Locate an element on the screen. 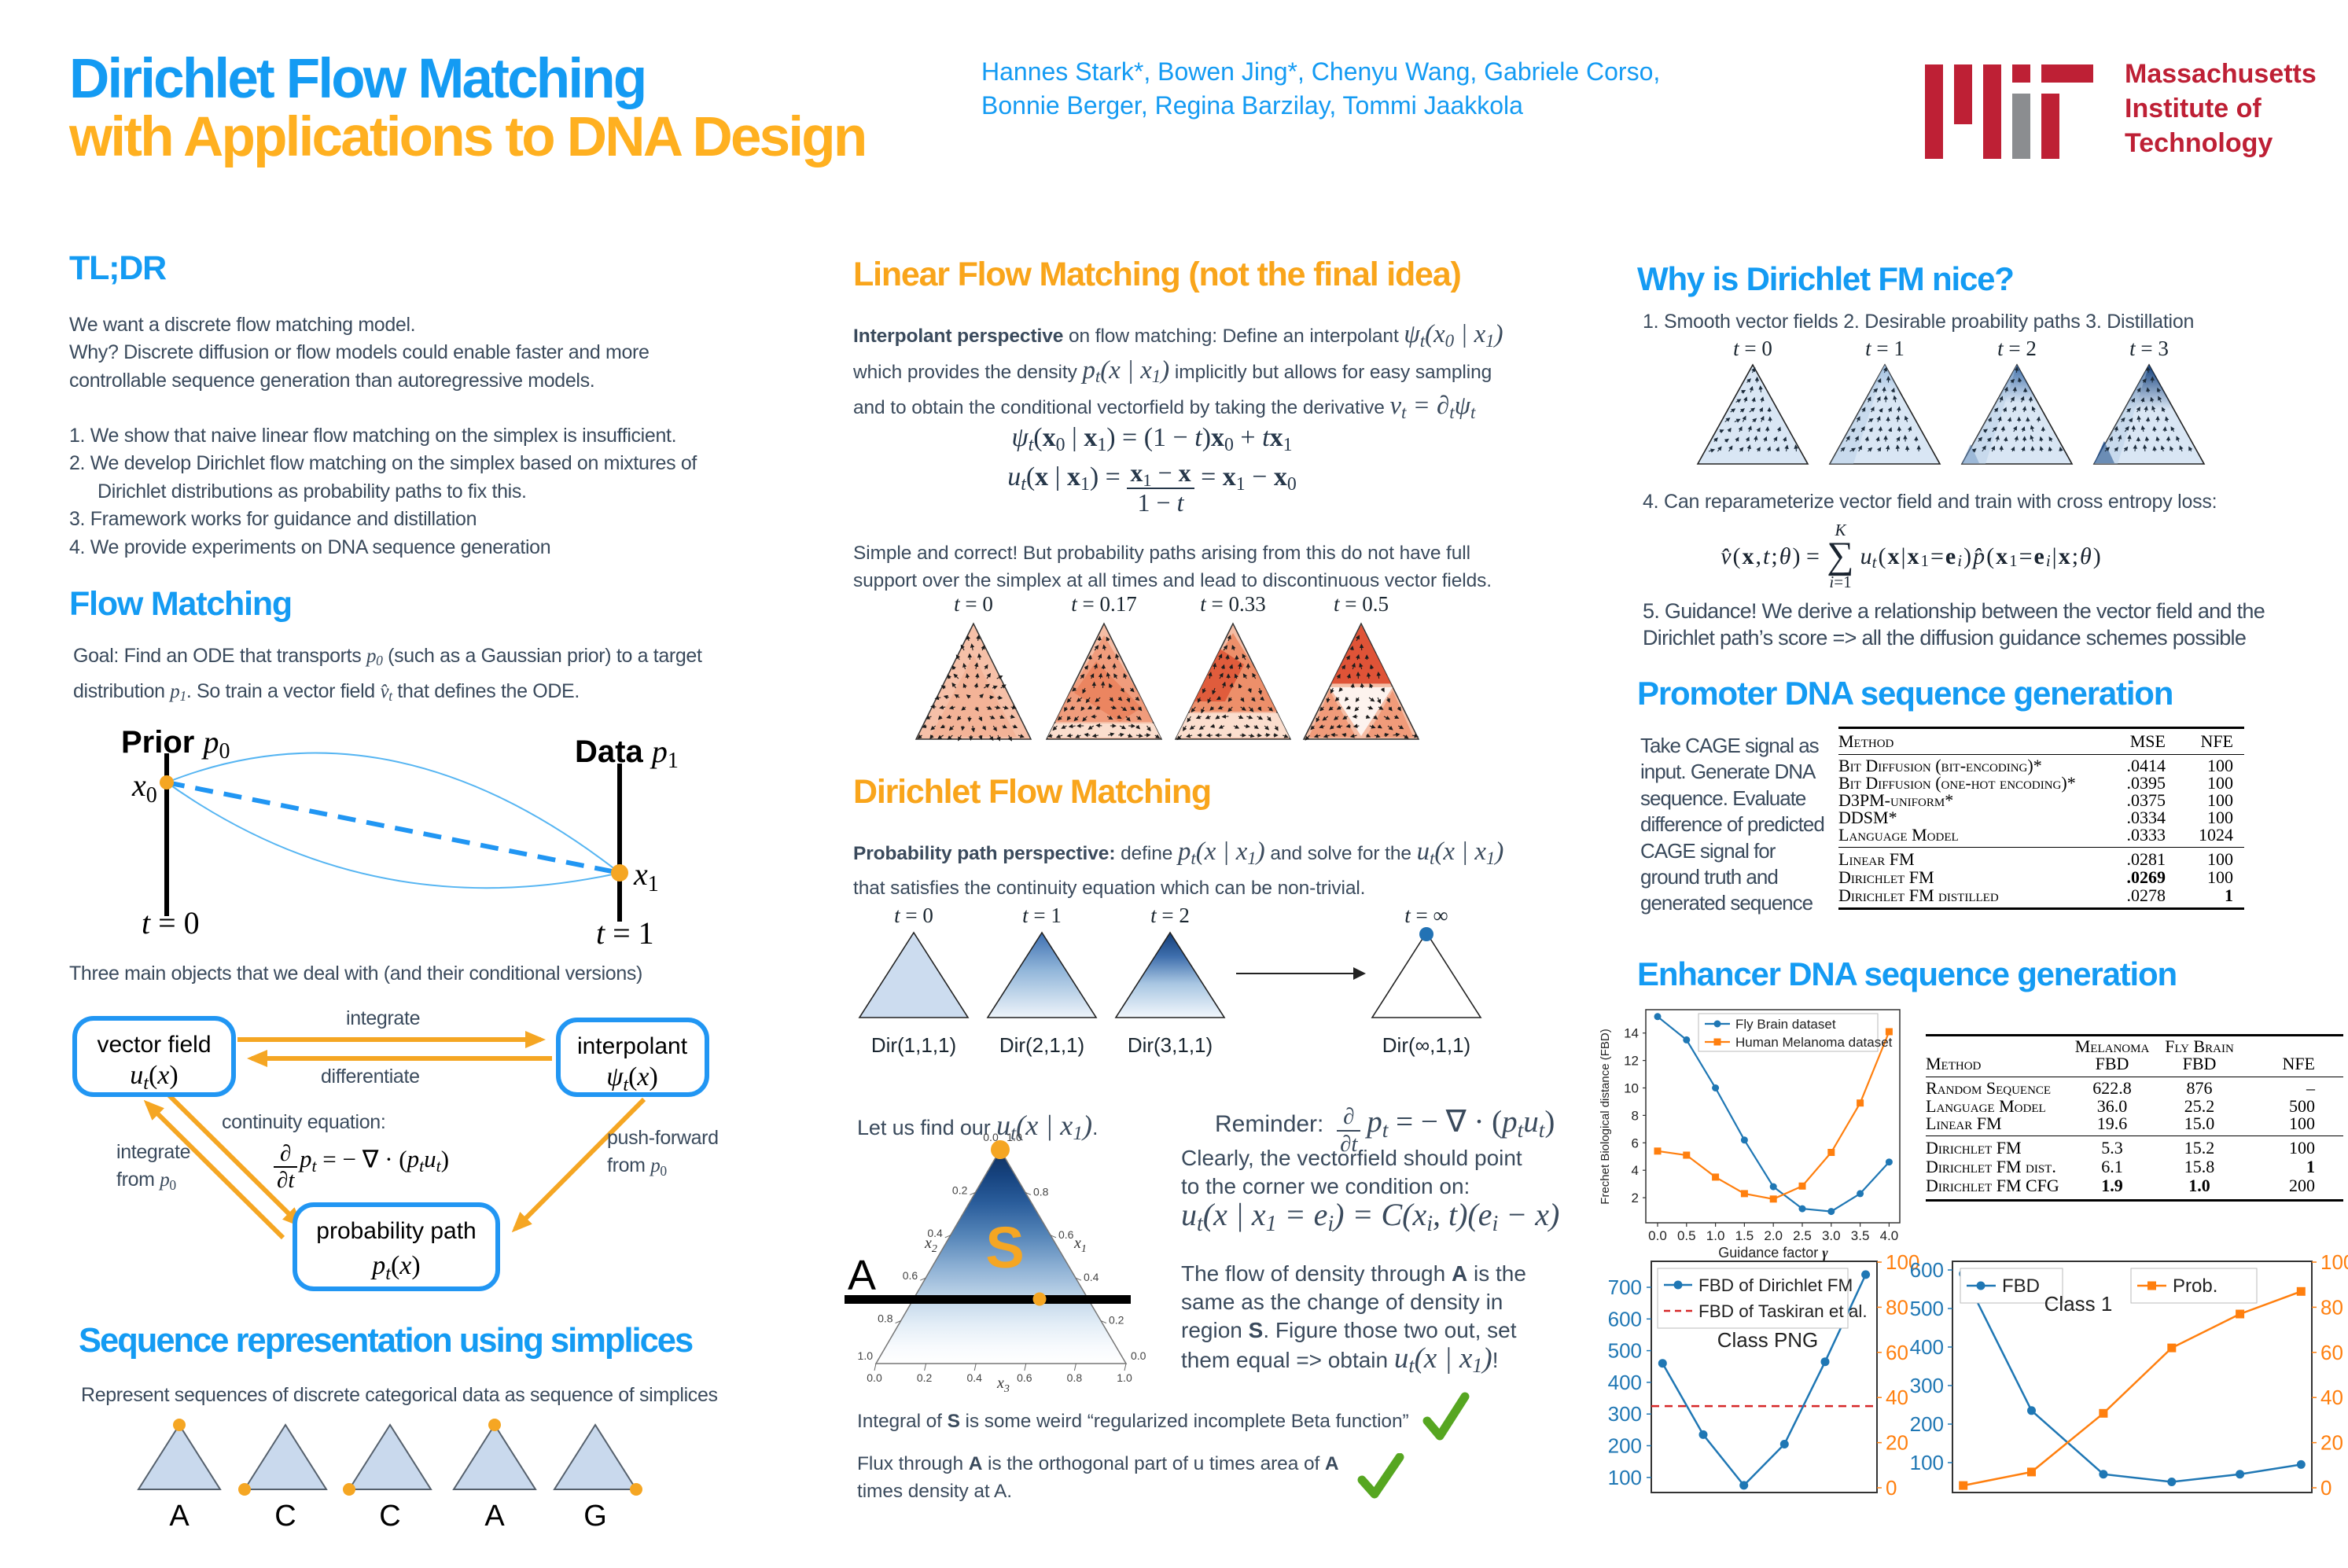  svg-text: ut(x) is located at coordinates (154, 1077).